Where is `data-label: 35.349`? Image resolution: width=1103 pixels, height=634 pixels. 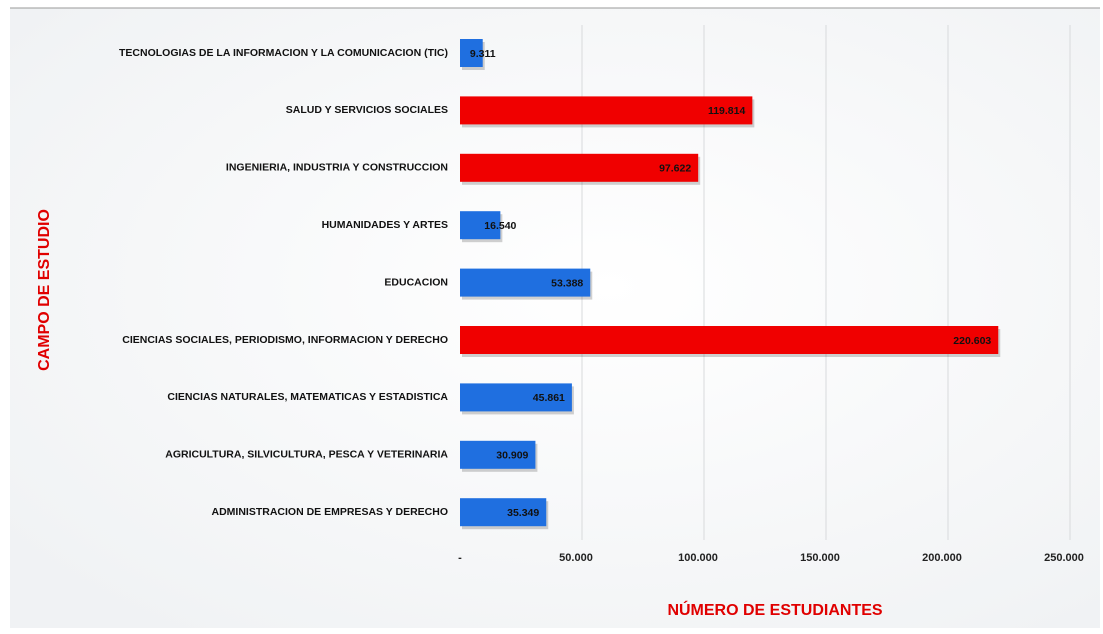
data-label: 35.349 is located at coordinates (523, 513).